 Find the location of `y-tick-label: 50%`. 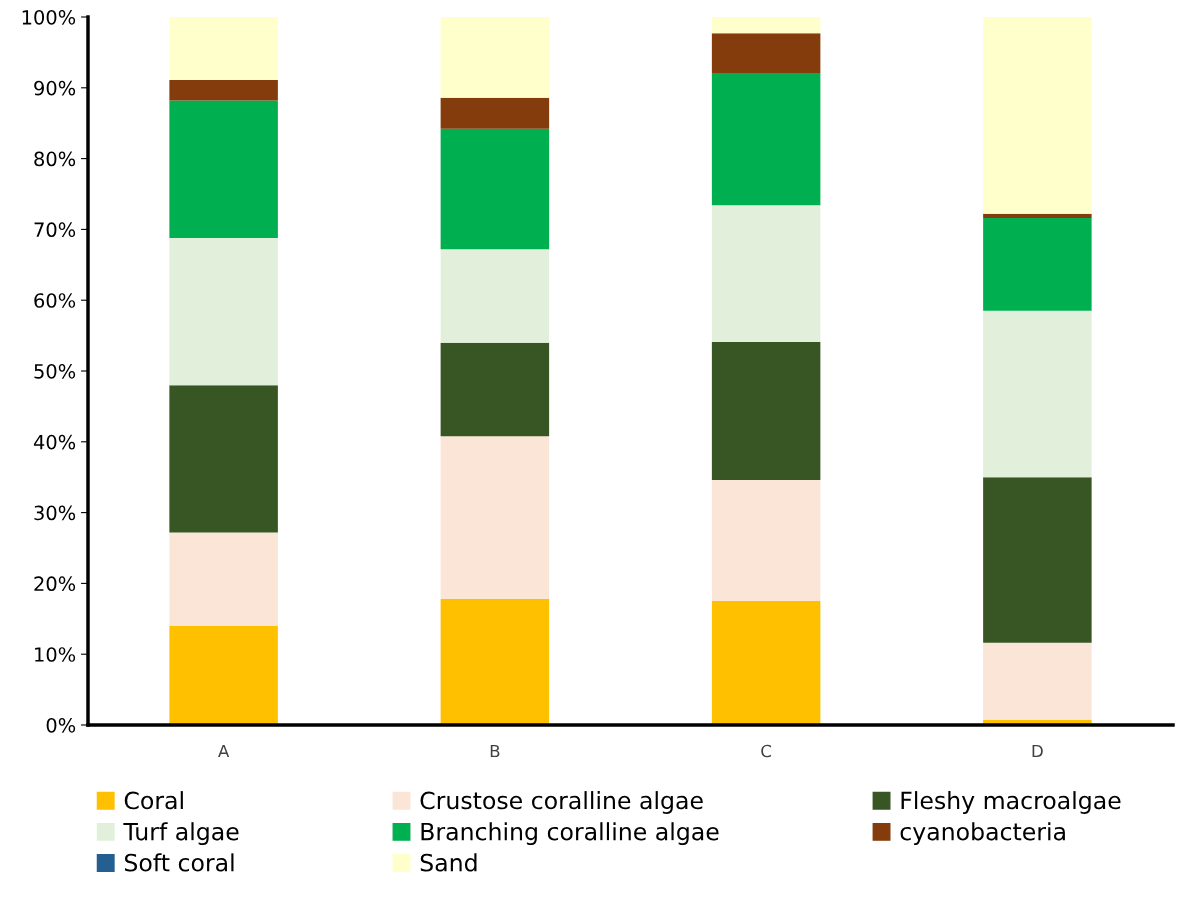

y-tick-label: 50% is located at coordinates (55, 371).